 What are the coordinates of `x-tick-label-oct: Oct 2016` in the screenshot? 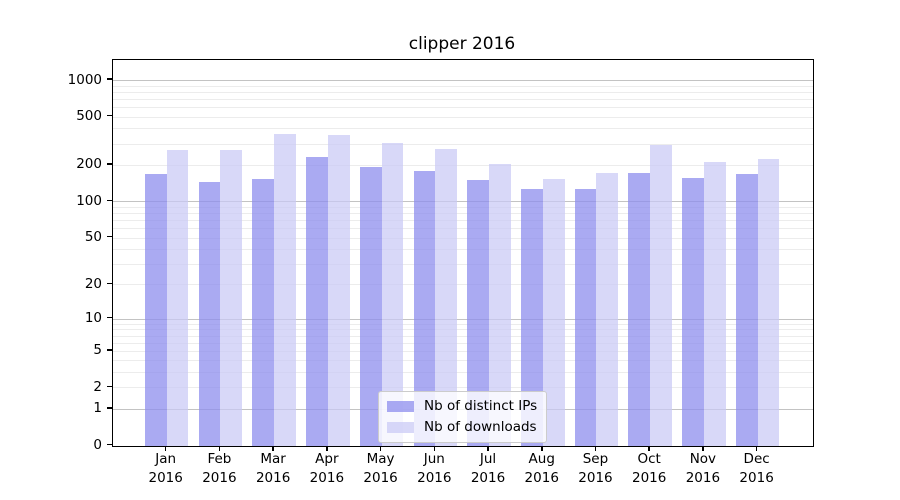 It's located at (649, 469).